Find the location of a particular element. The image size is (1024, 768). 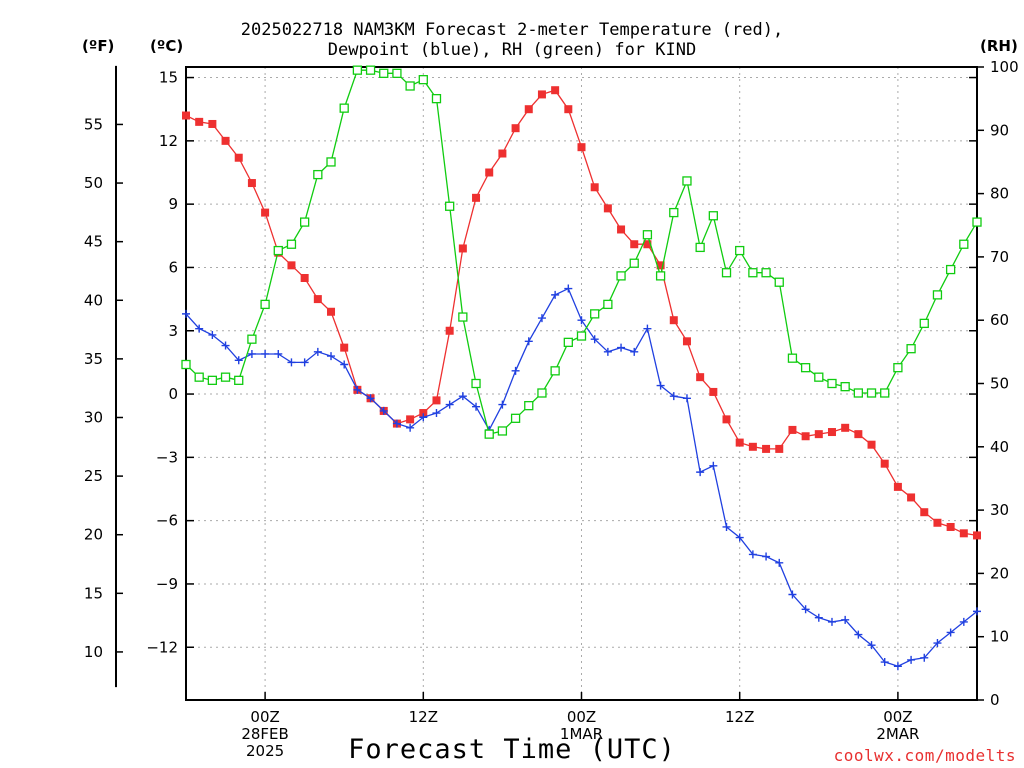

fahrenheit-tick-label: 25 is located at coordinates (93, 476).